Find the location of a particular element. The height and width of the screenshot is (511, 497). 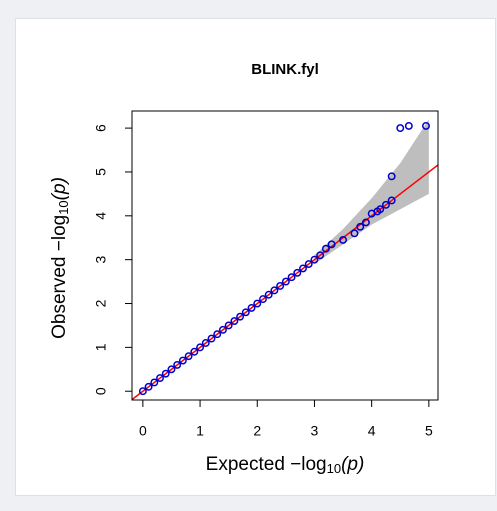

x-tick-label: 1 is located at coordinates (200, 431).